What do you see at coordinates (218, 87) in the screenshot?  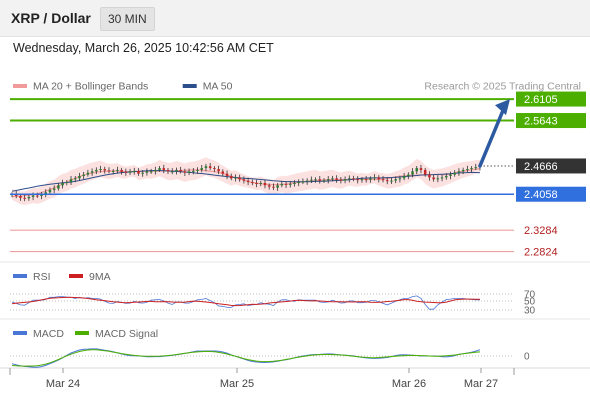 I see `legend-label: MA 50` at bounding box center [218, 87].